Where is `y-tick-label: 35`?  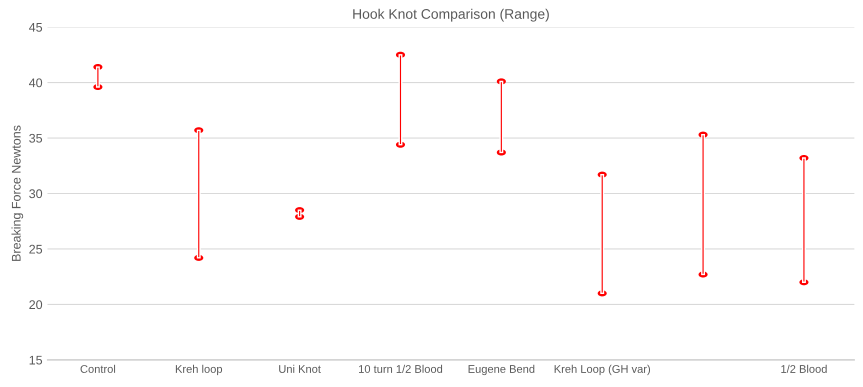
y-tick-label: 35 is located at coordinates (35, 138).